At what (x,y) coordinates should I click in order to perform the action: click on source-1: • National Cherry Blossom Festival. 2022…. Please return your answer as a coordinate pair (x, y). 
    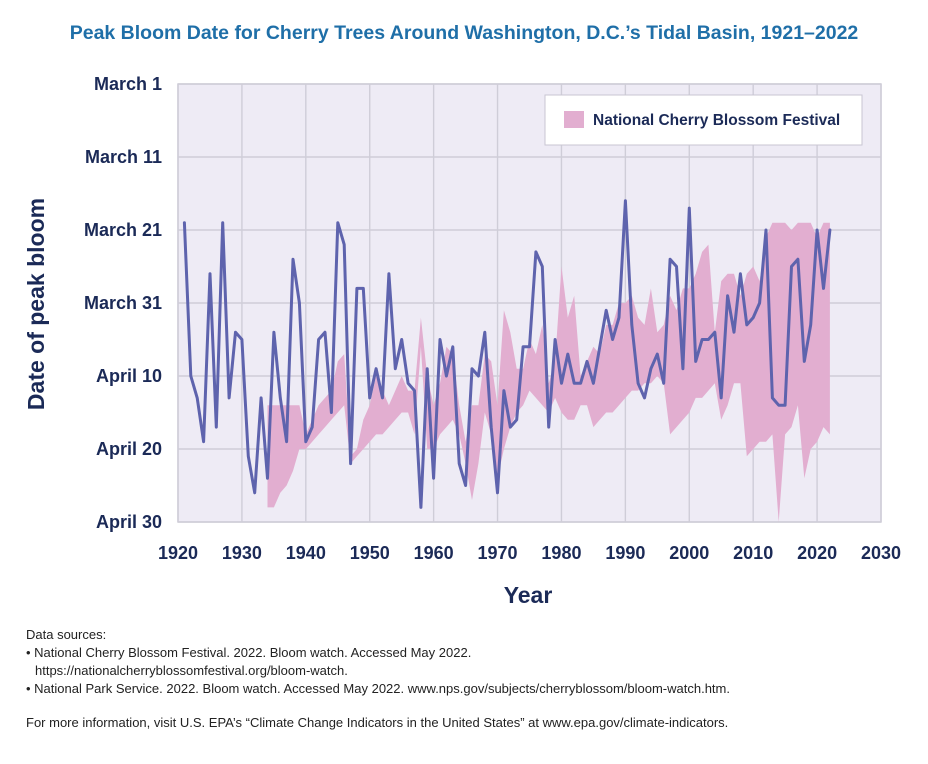
    Looking at the image, I should click on (249, 652).